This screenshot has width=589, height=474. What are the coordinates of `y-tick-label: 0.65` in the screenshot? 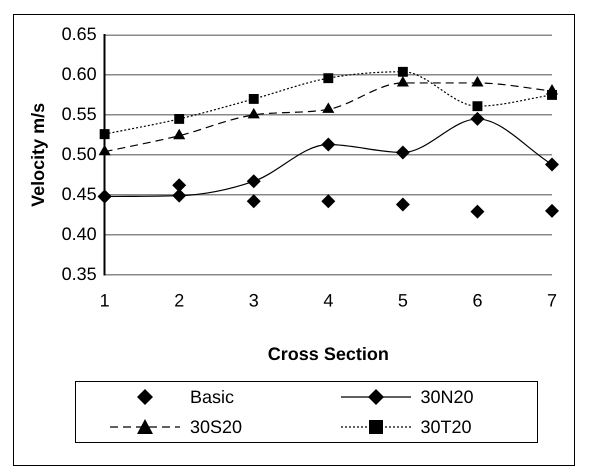 It's located at (79, 34).